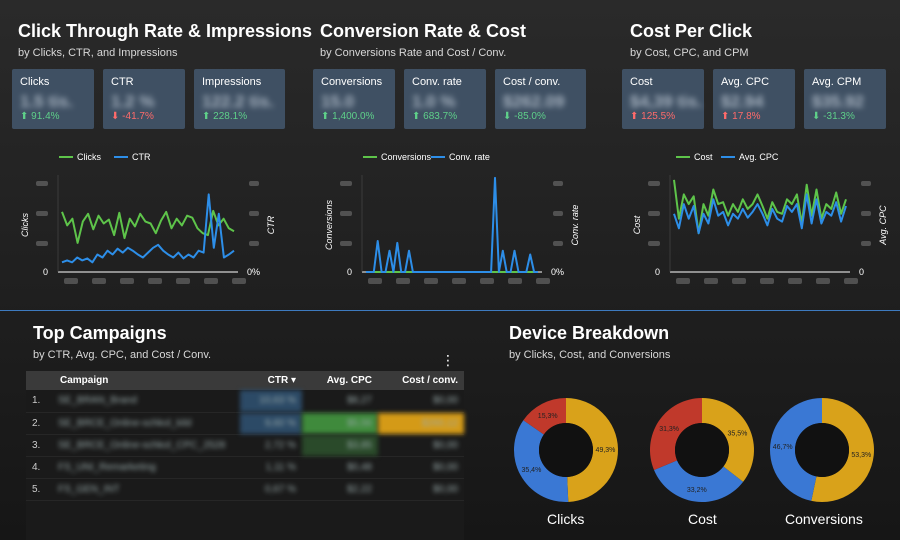 The width and height of the screenshot is (900, 540). Describe the element at coordinates (338, 101) in the screenshot. I see `kpi-value: 15.0` at that location.